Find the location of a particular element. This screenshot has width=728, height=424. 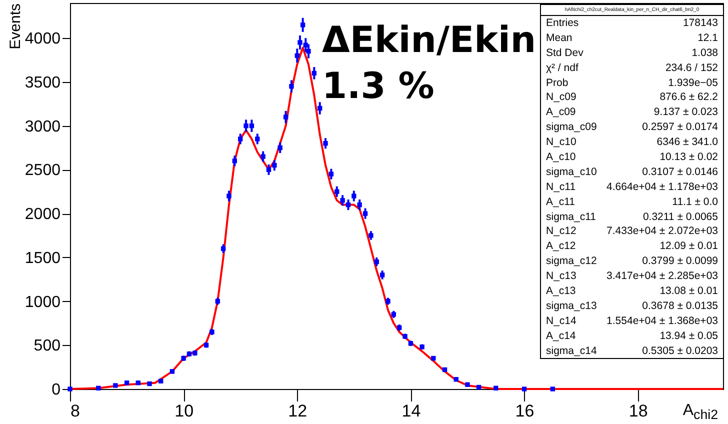

annotation: N_c13 is located at coordinates (561, 276).